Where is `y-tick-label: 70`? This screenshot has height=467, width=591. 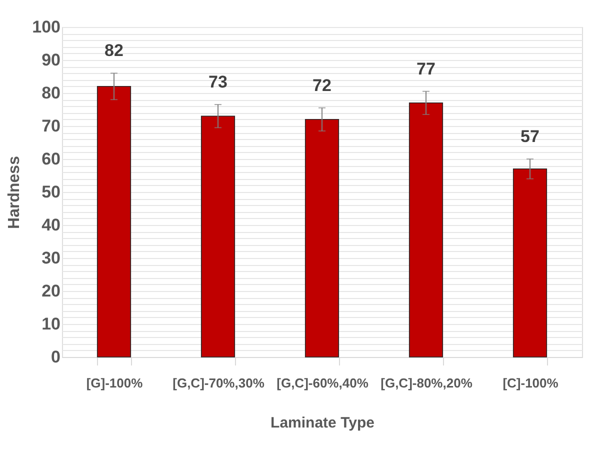 y-tick-label: 70 is located at coordinates (51, 126).